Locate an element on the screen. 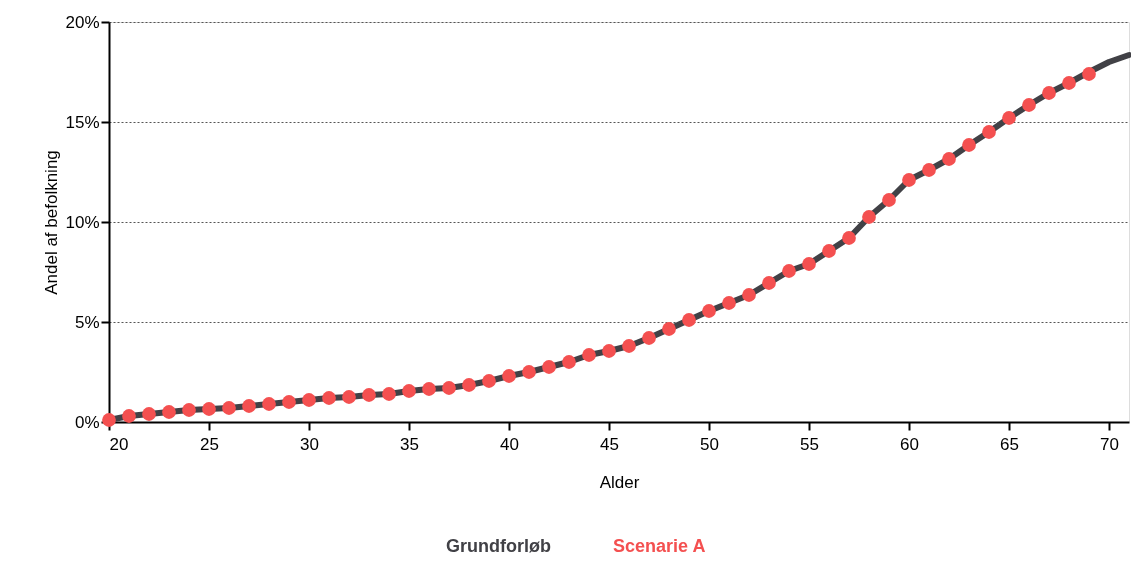  x-tick-label: 25 is located at coordinates (209, 444).